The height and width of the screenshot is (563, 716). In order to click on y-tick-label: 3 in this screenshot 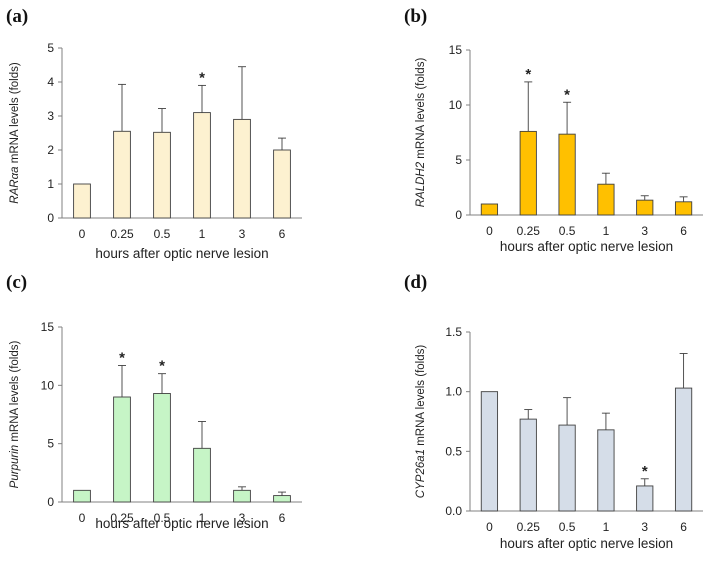, I will do `click(50, 116)`.